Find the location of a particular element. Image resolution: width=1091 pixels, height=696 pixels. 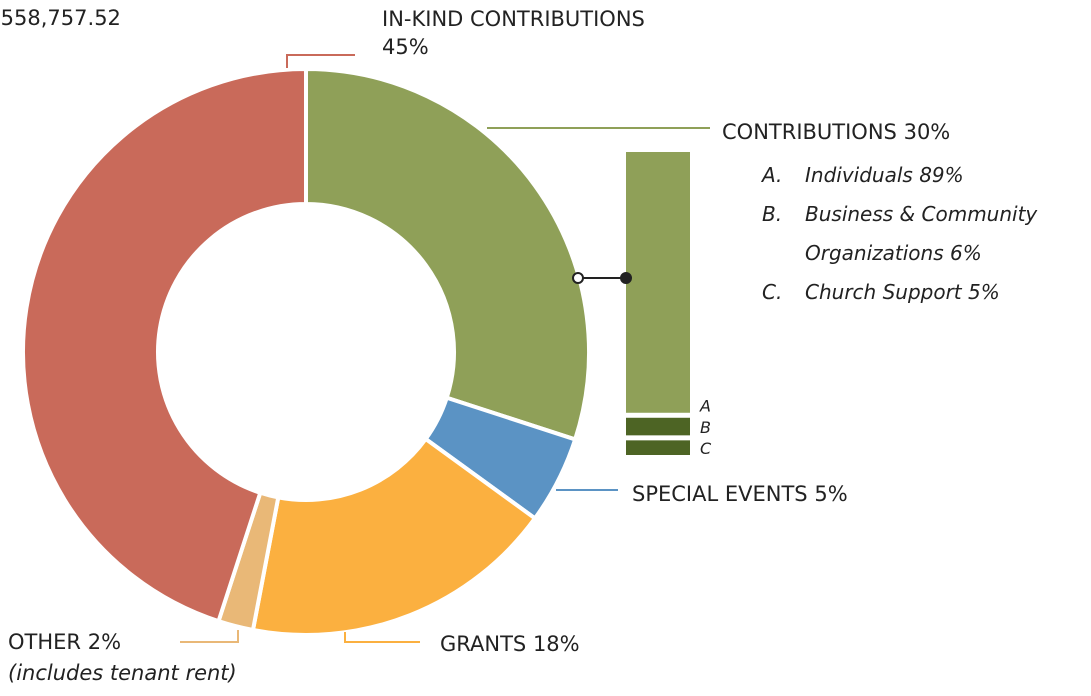

slice-label: OTHER 2% is located at coordinates (64, 642).